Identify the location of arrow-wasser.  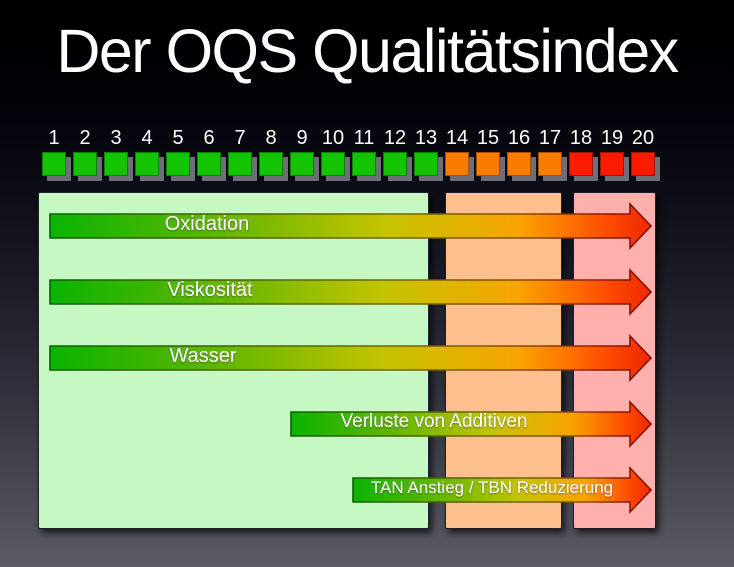
(350, 358).